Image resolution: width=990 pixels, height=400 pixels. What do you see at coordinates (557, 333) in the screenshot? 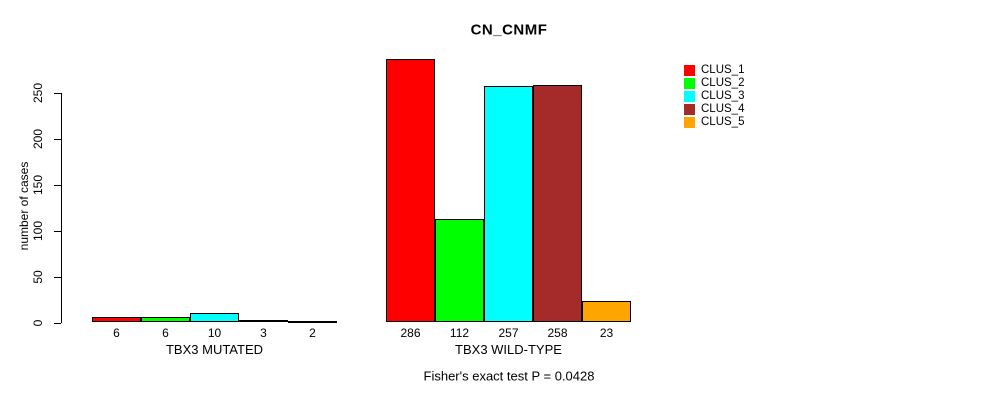
I see `bar-value-label: 258` at bounding box center [557, 333].